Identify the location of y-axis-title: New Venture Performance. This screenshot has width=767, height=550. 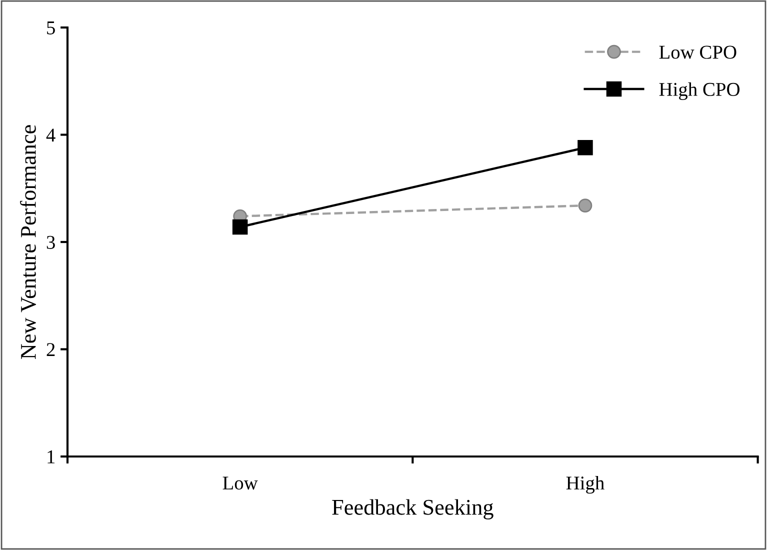
(28, 242).